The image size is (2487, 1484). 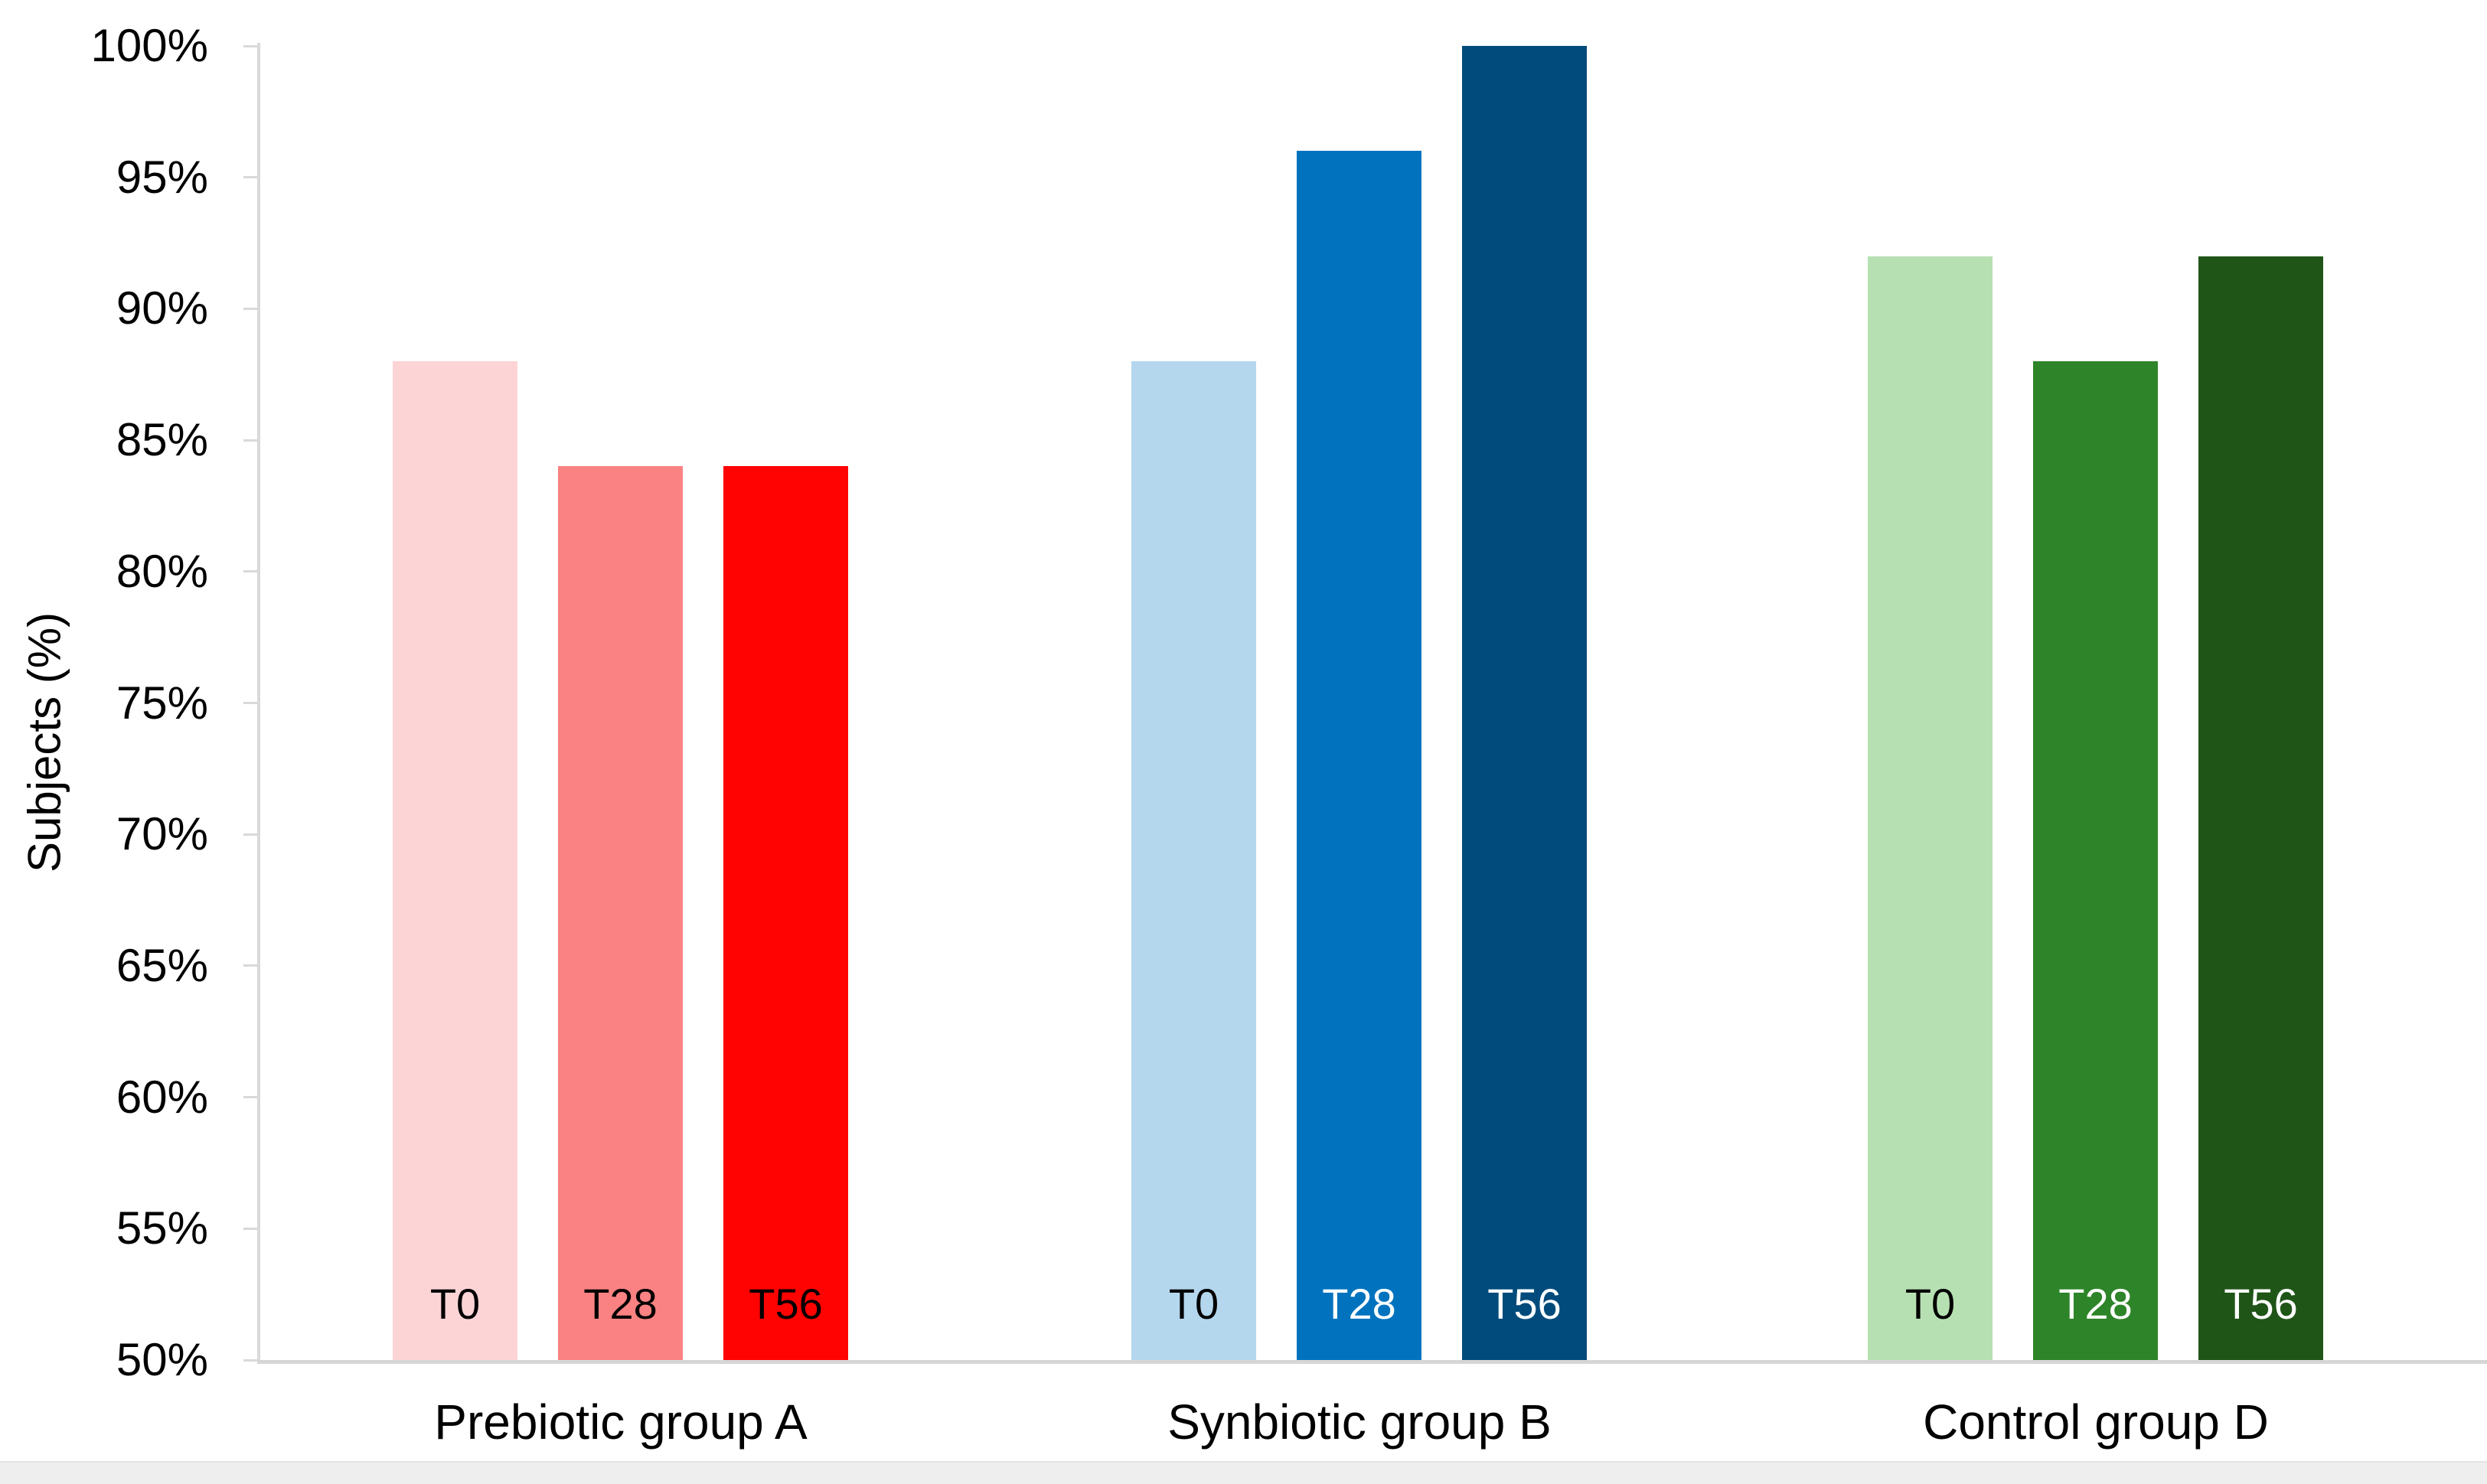 What do you see at coordinates (1524, 703) in the screenshot?
I see `bar-synbiotic-group-b-t56: T56` at bounding box center [1524, 703].